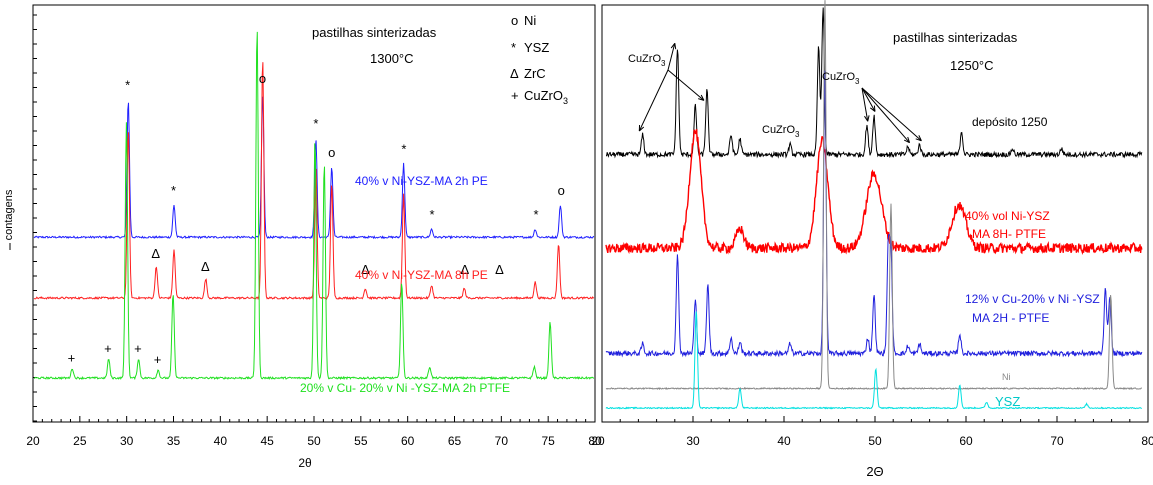 The image size is (1153, 485). I want to click on right-series-label-ysz: YSZ, so click(1007, 401).